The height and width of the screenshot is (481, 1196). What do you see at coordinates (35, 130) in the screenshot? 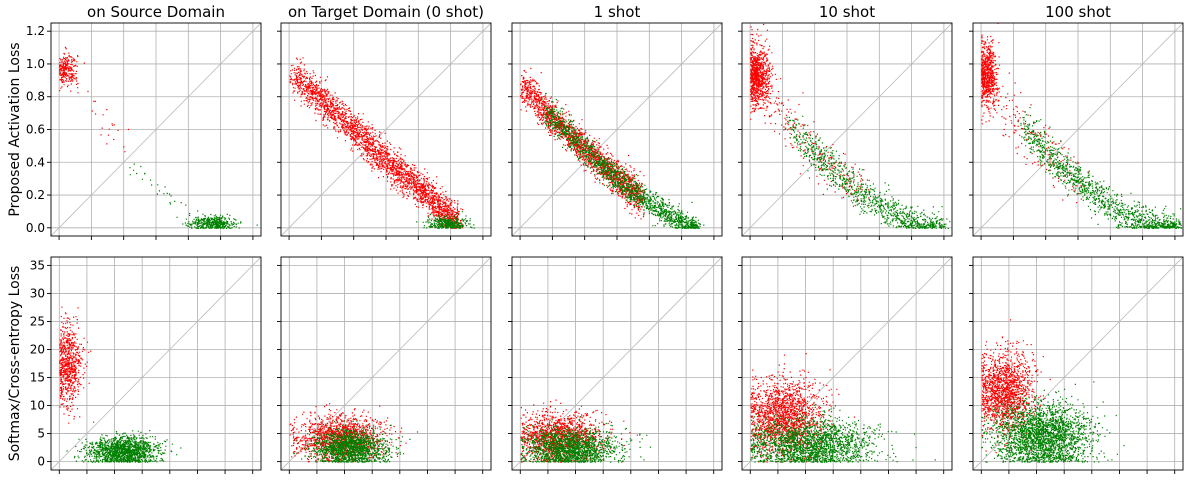
I see `y-tick-label: 0.6` at bounding box center [35, 130].